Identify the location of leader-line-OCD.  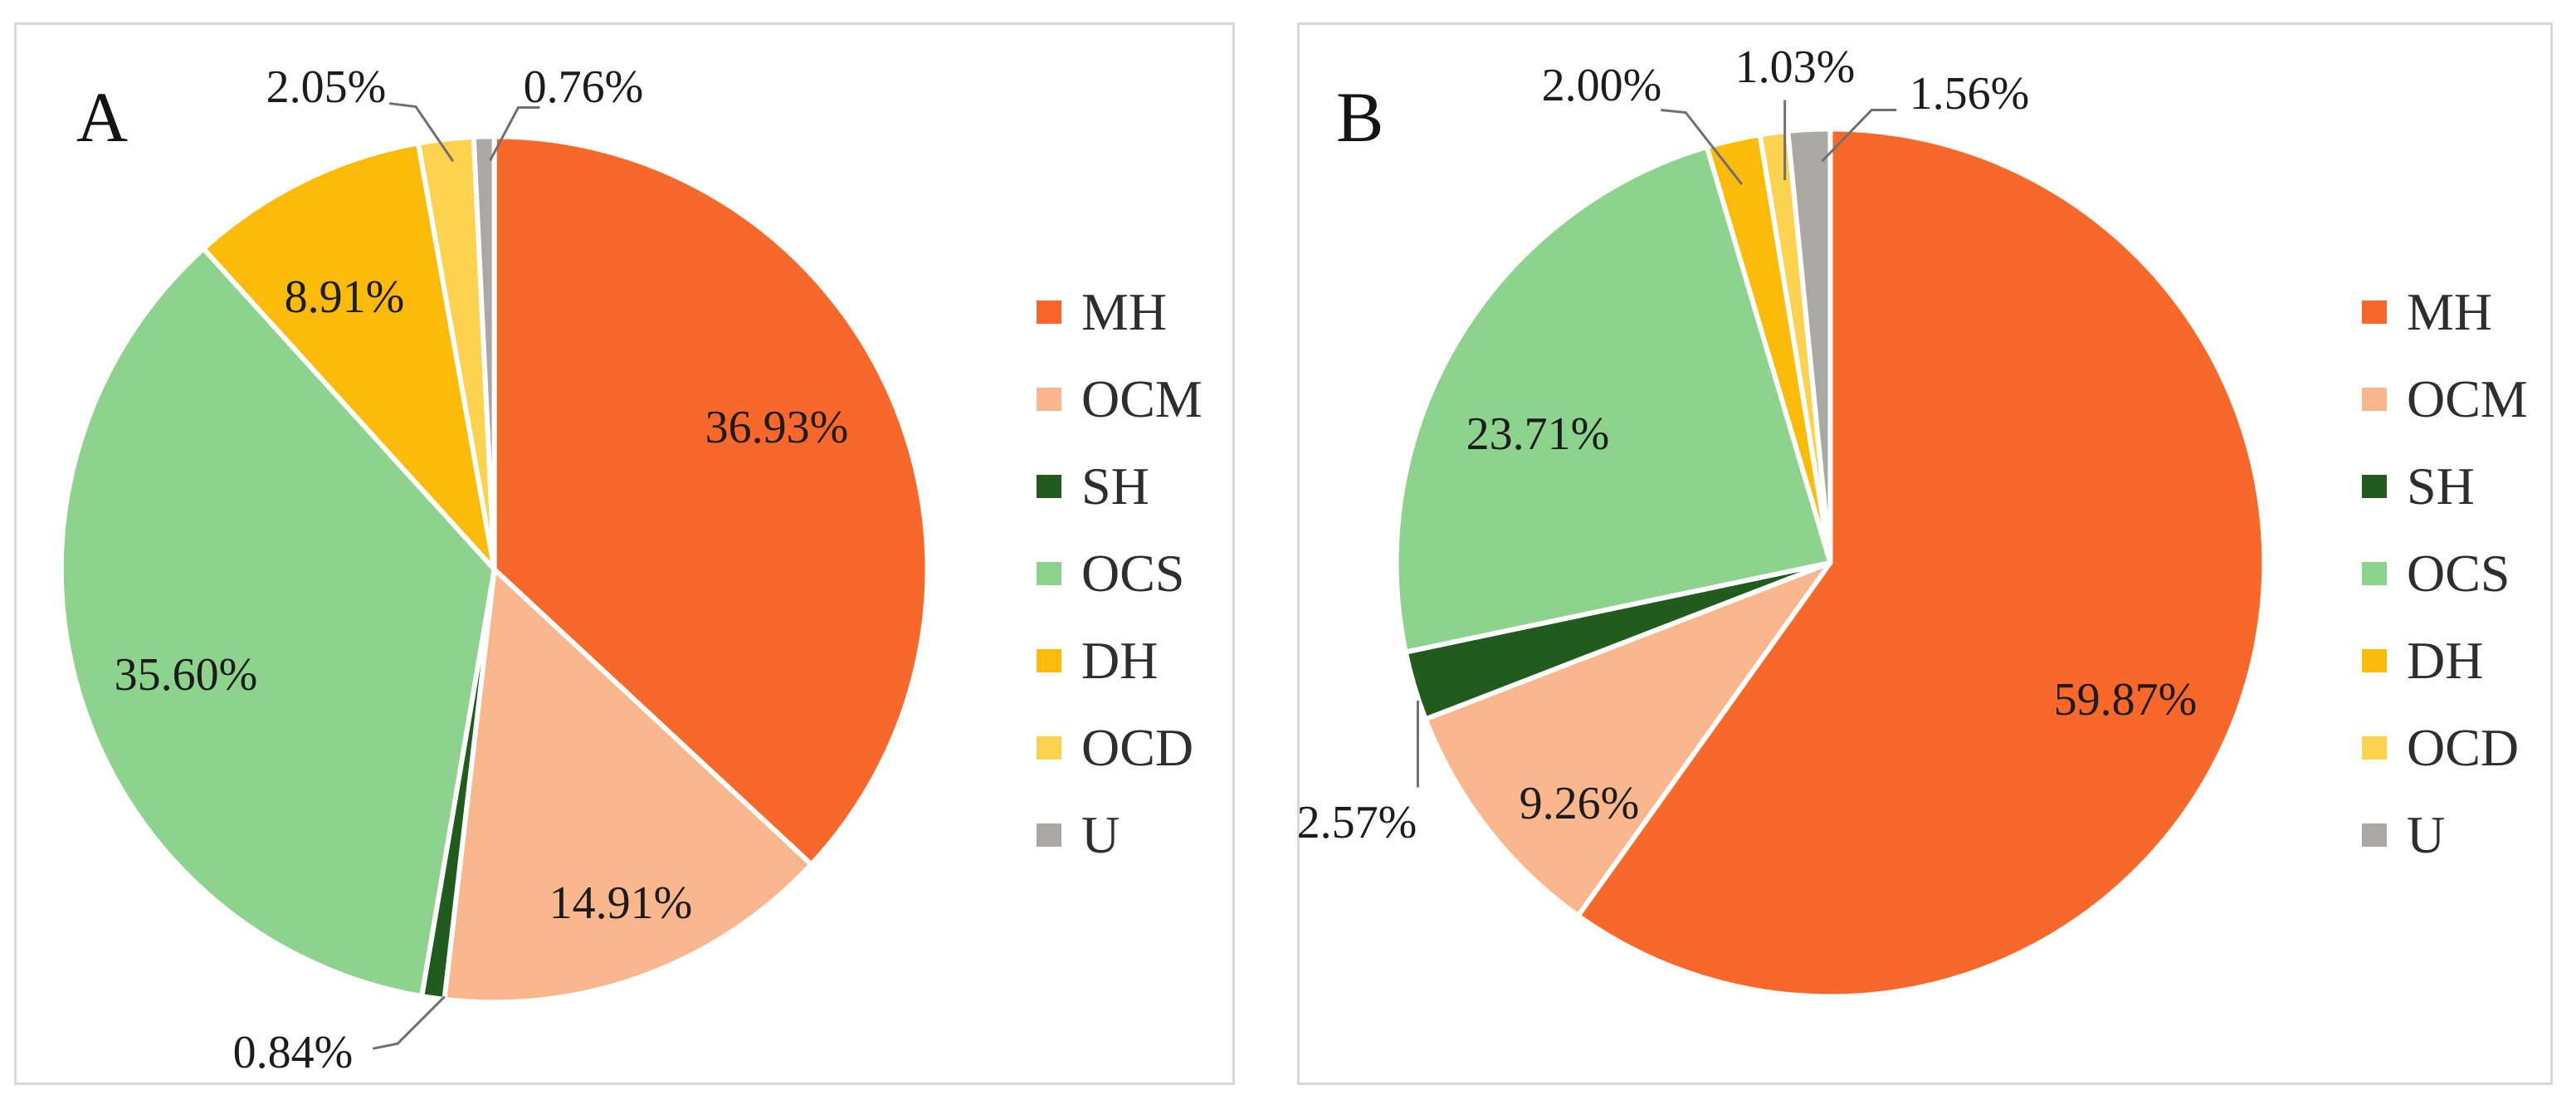
(422, 132).